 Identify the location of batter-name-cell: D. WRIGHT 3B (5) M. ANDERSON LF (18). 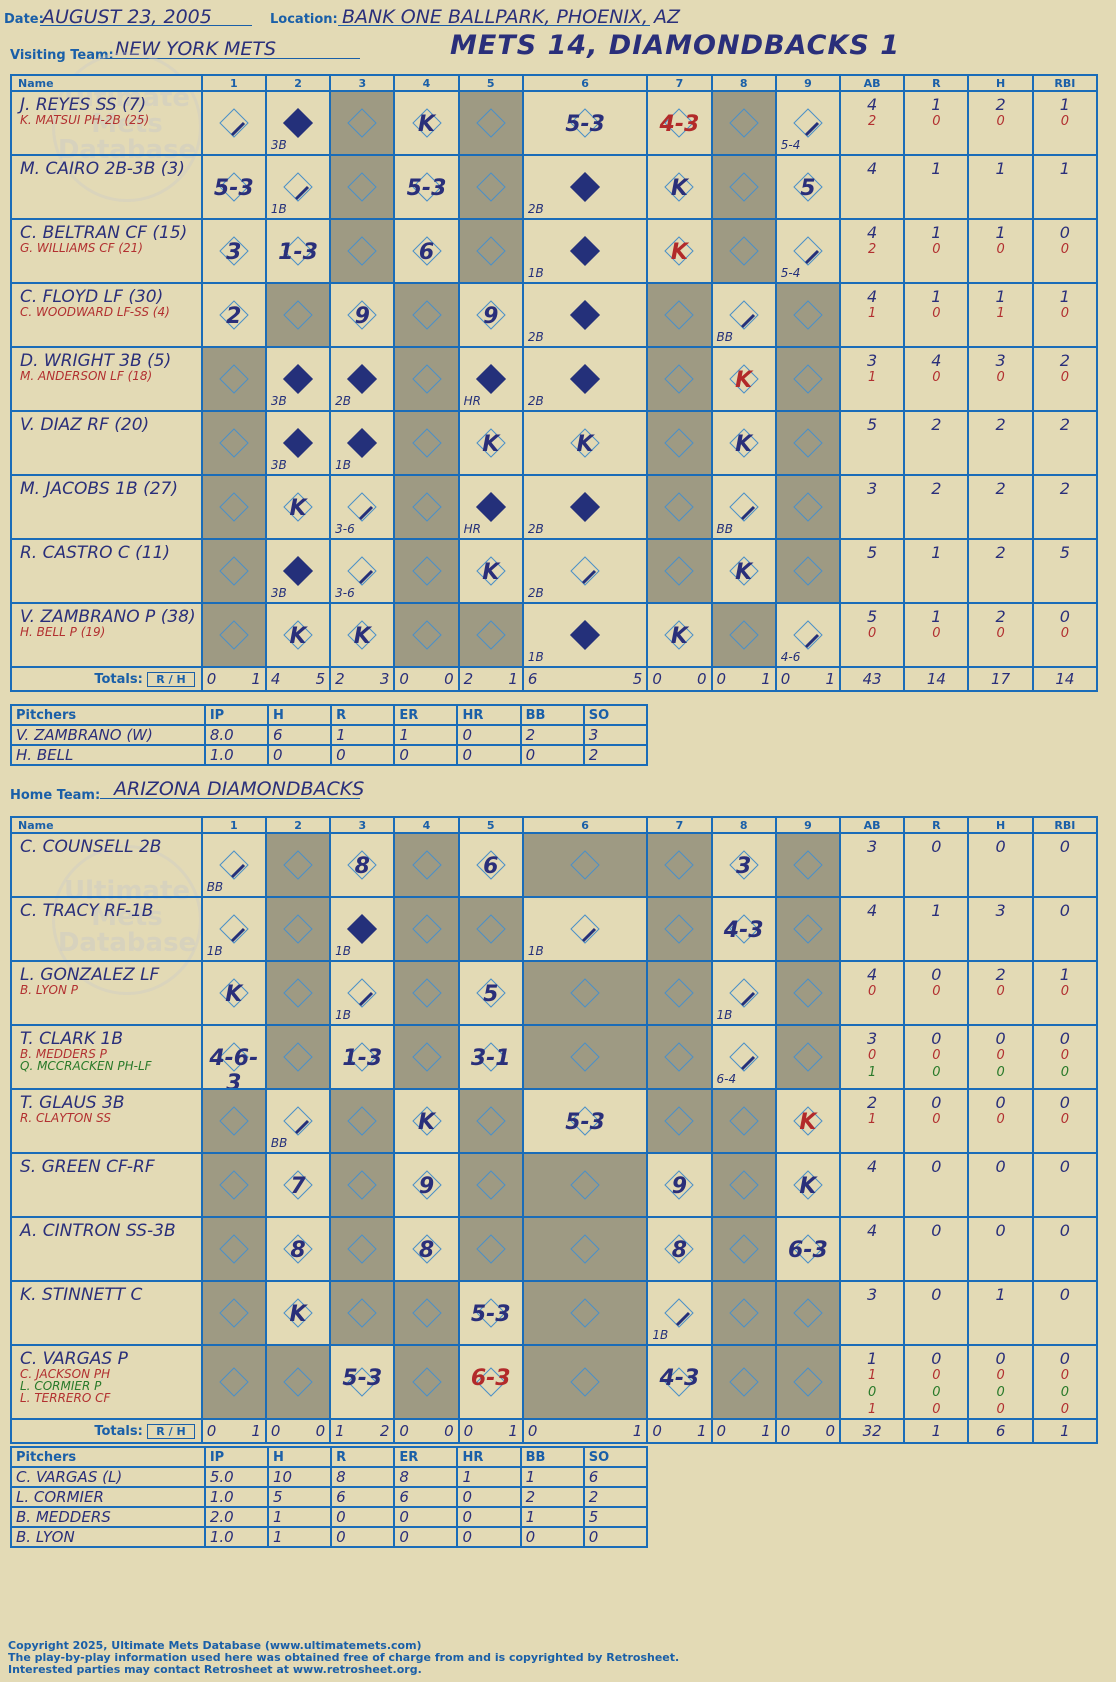
(106, 379).